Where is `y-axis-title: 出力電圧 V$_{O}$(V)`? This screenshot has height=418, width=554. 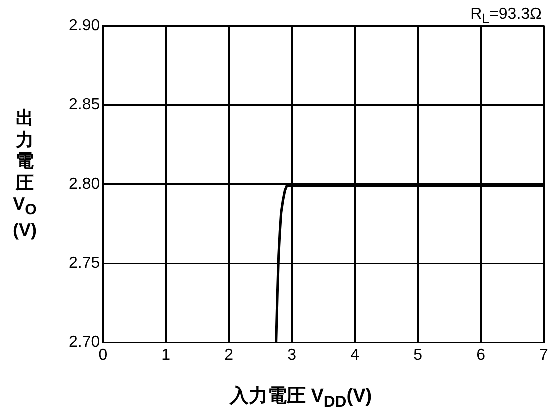 y-axis-title: 出力電圧 V$_{O}$(V) is located at coordinates (25, 175).